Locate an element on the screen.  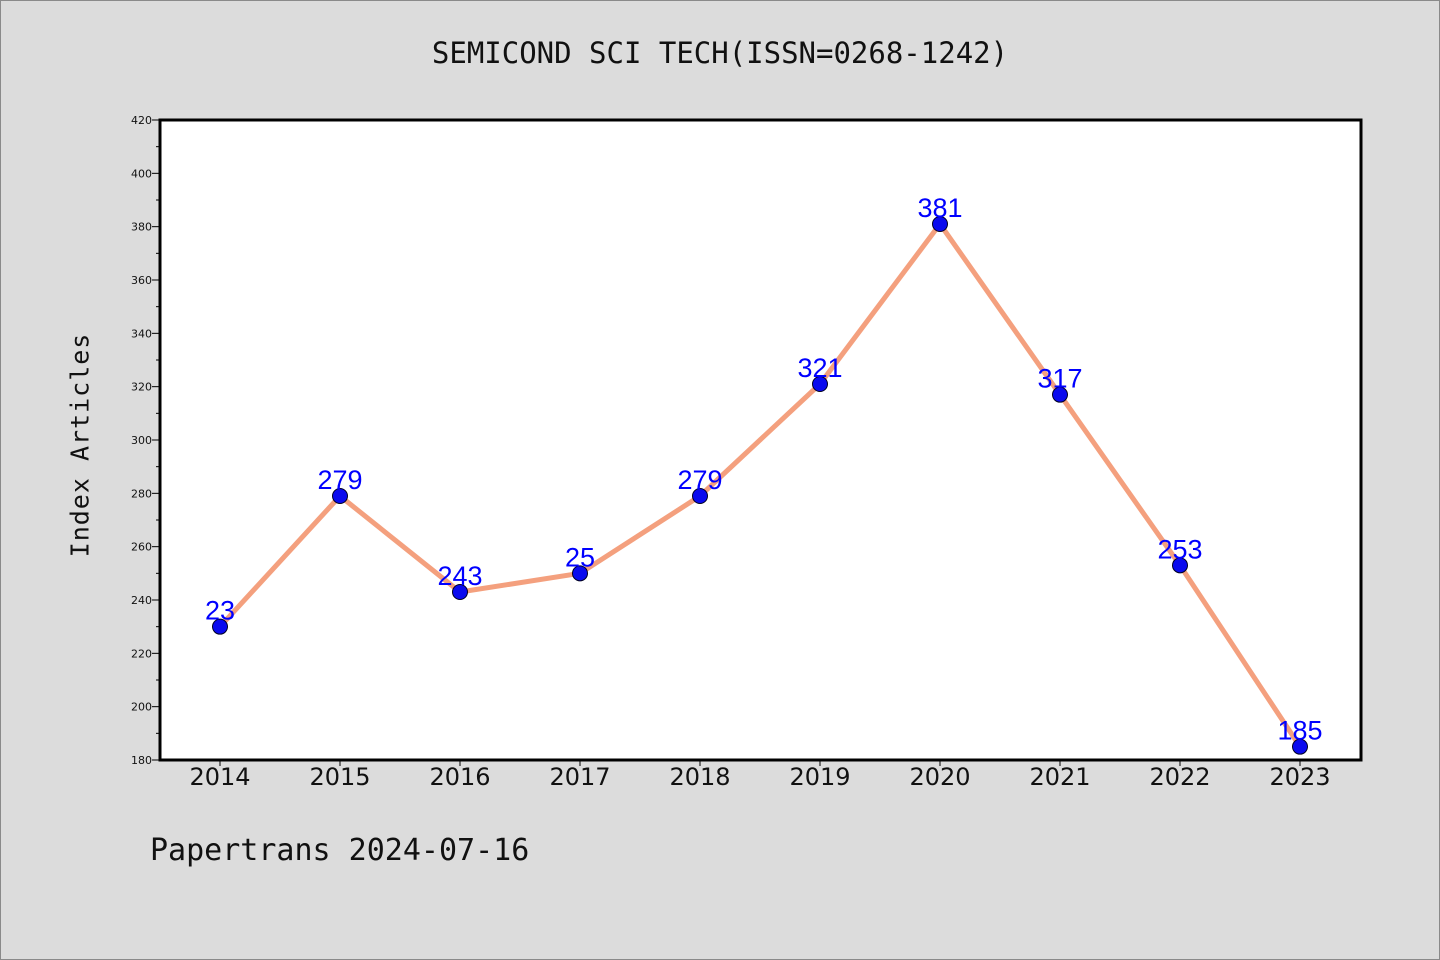
data-label: 381 is located at coordinates (939, 208).